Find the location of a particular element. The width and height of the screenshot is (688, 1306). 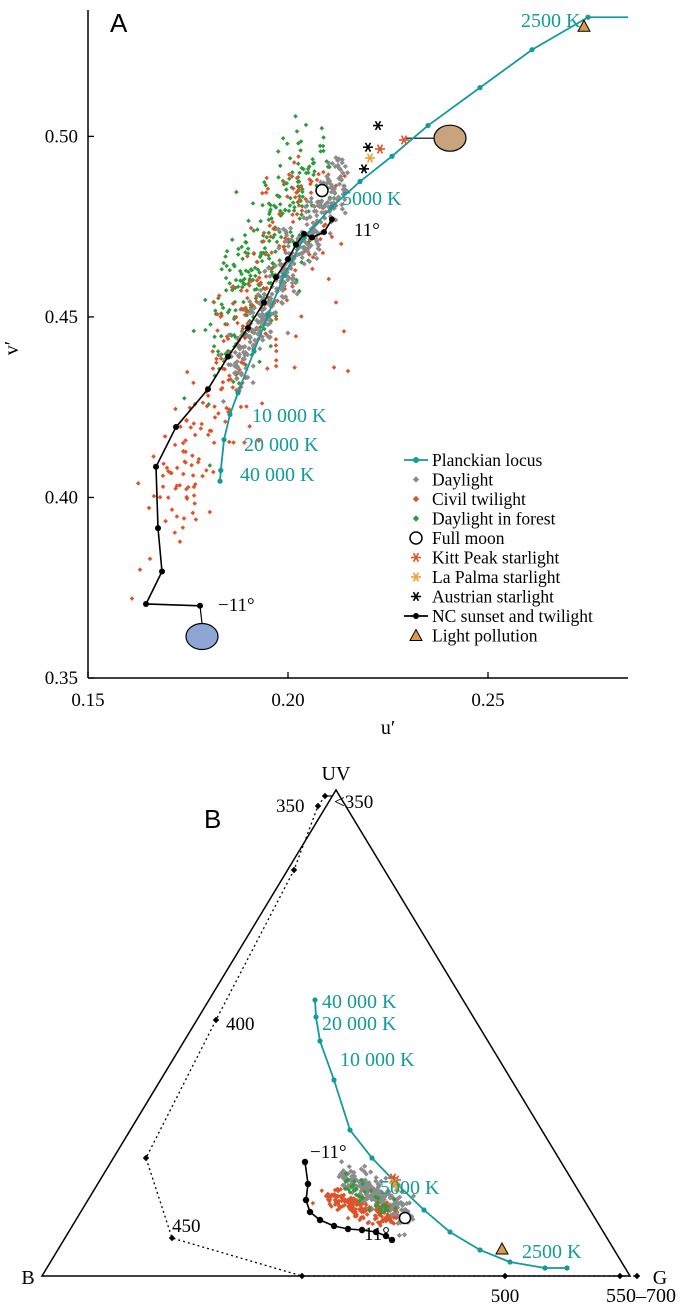

legend-item: Daylight in forest is located at coordinates (484, 519).